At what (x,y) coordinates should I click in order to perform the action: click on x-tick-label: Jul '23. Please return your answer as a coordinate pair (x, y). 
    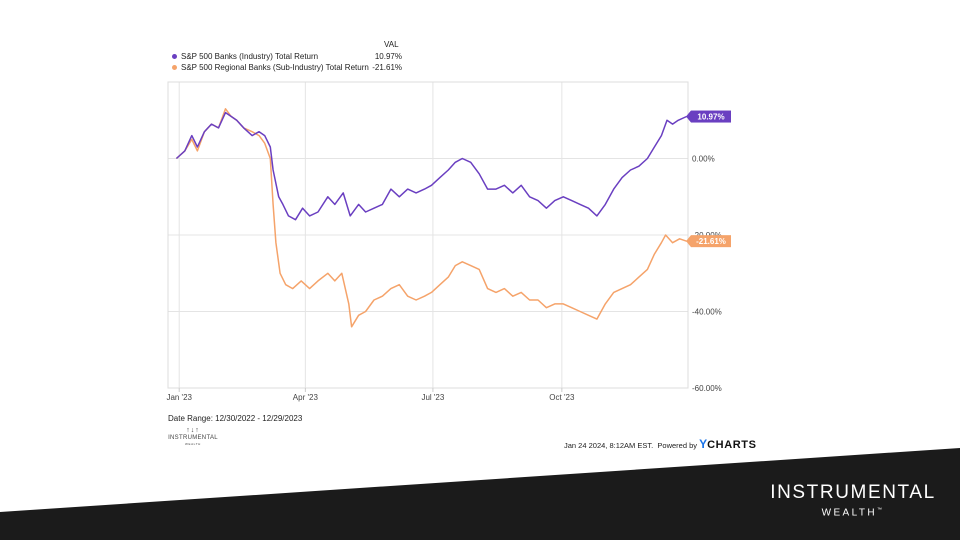
    Looking at the image, I should click on (432, 397).